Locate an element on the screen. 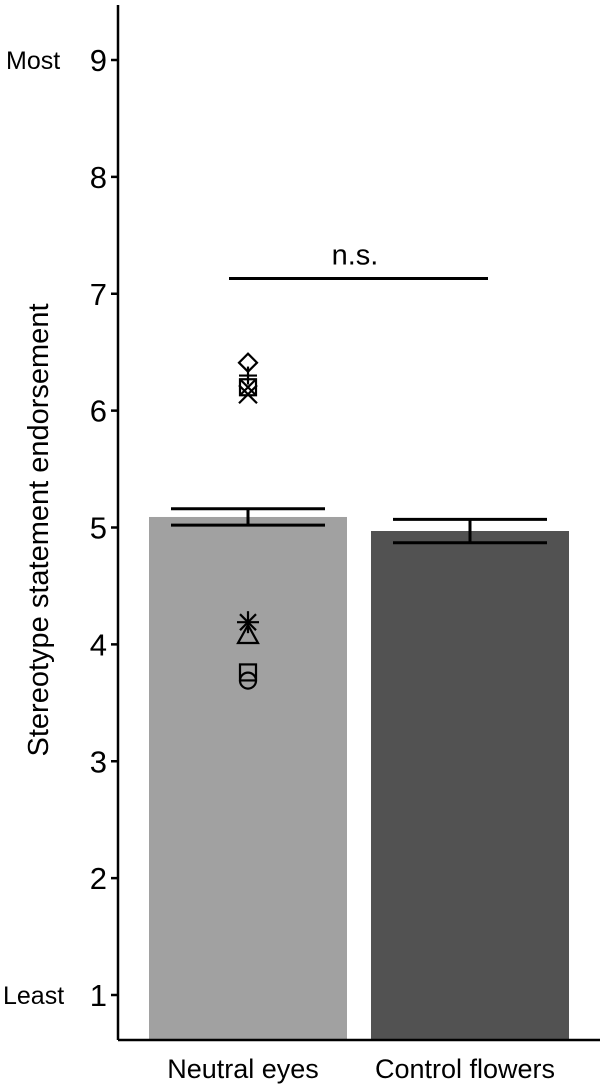 Image resolution: width=600 pixels, height=1090 pixels. y-axis-label: Stereotype statement endorsement is located at coordinates (39, 530).